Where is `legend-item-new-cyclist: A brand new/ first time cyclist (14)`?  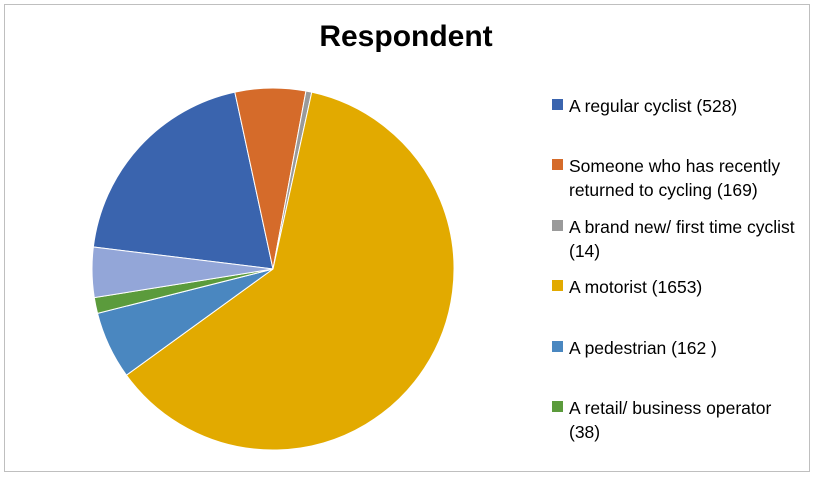
legend-item-new-cyclist: A brand new/ first time cyclist (14) is located at coordinates (676, 239).